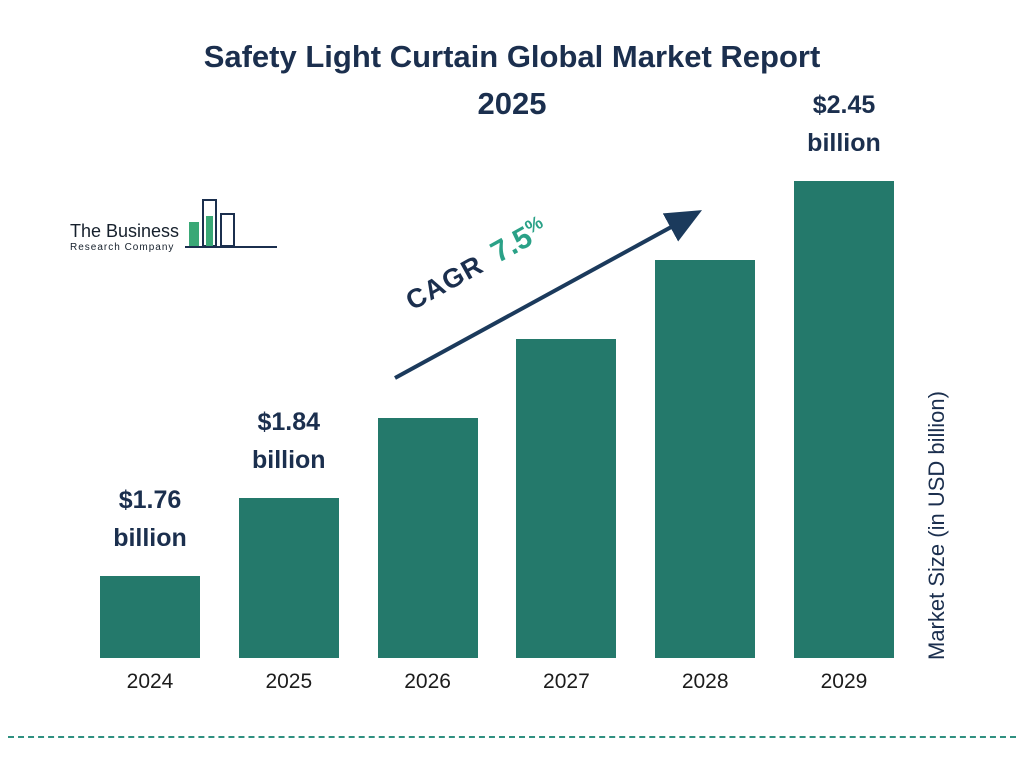 The height and width of the screenshot is (768, 1024). Describe the element at coordinates (150, 519) in the screenshot. I see `bar-value-label-2024: $1.76 billion` at that location.